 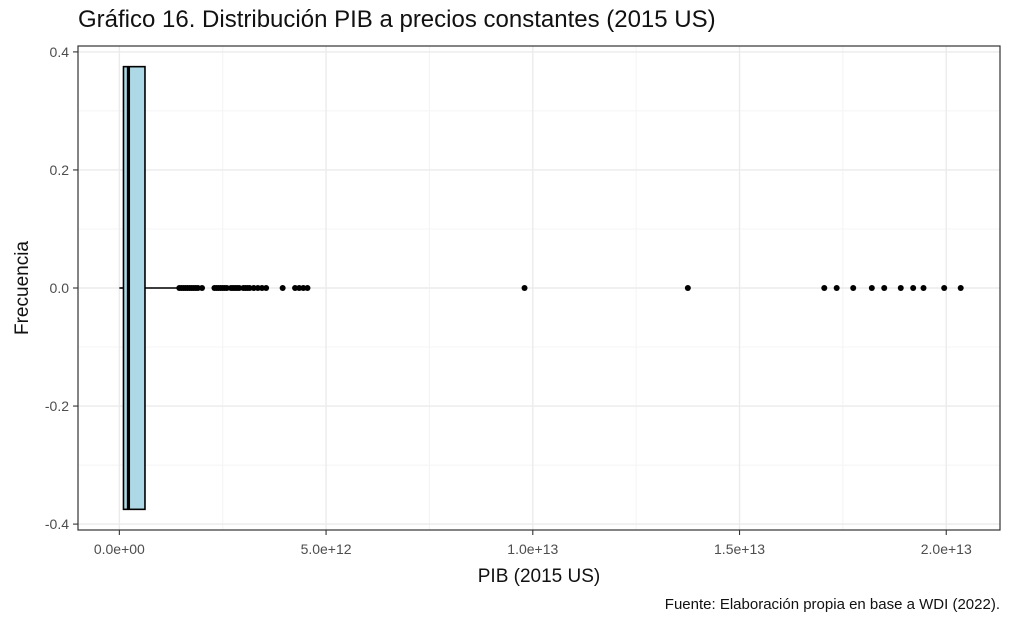 I want to click on x-tick-label: 2.0e+13, so click(x=946, y=549).